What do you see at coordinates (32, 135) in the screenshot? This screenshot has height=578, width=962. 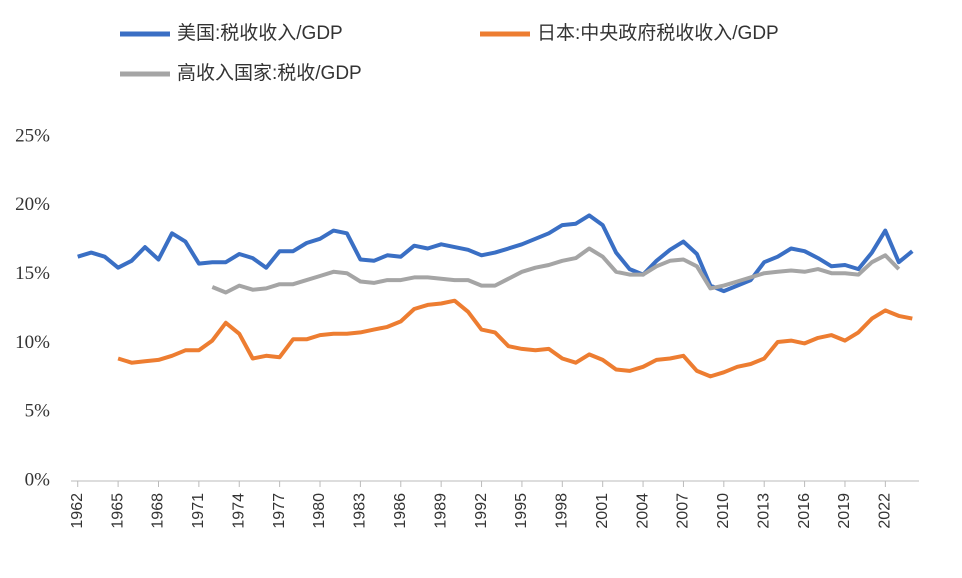 I see `y-tick-label: 25%` at bounding box center [32, 135].